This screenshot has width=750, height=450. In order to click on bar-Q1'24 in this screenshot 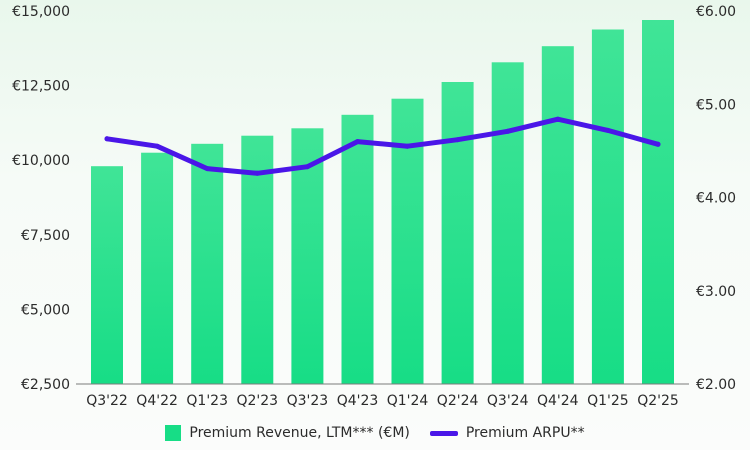, I will do `click(407, 241)`.